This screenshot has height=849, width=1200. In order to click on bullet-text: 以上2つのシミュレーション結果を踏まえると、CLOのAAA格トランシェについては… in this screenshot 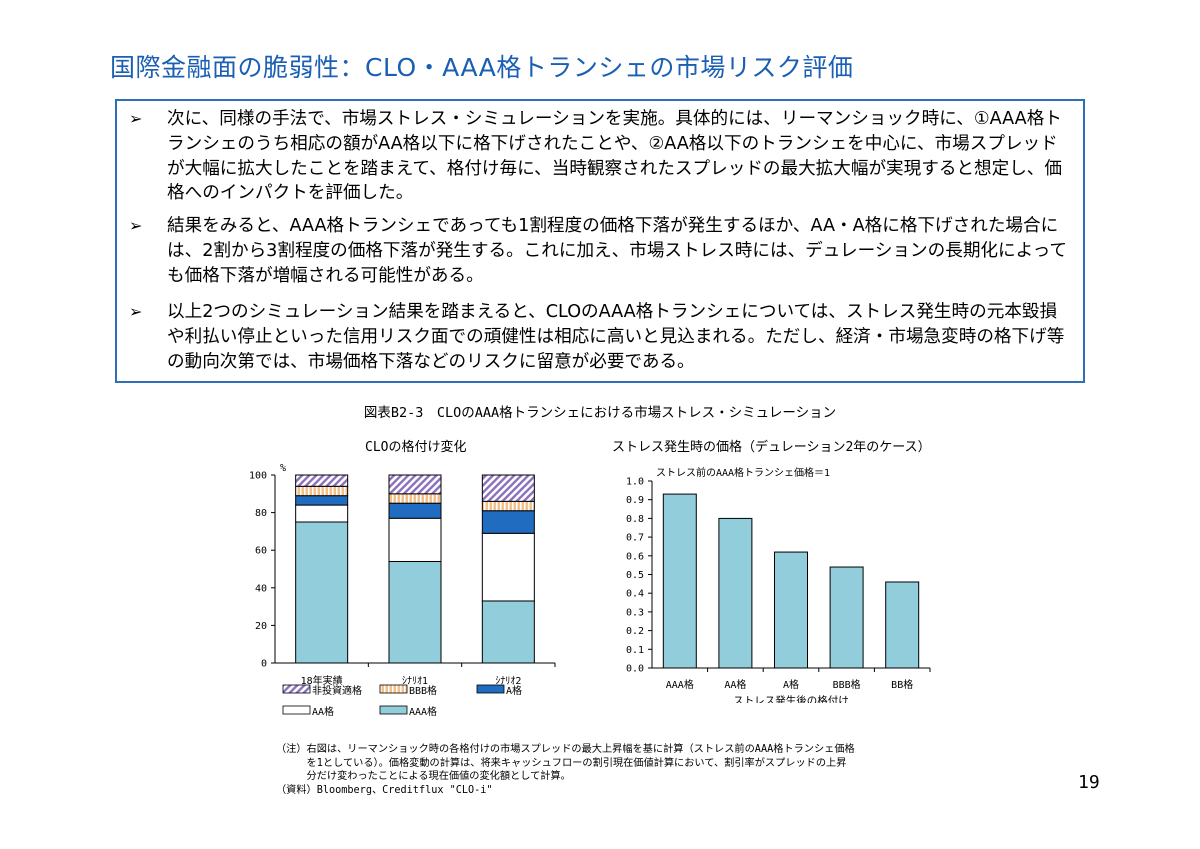, I will do `click(616, 337)`.